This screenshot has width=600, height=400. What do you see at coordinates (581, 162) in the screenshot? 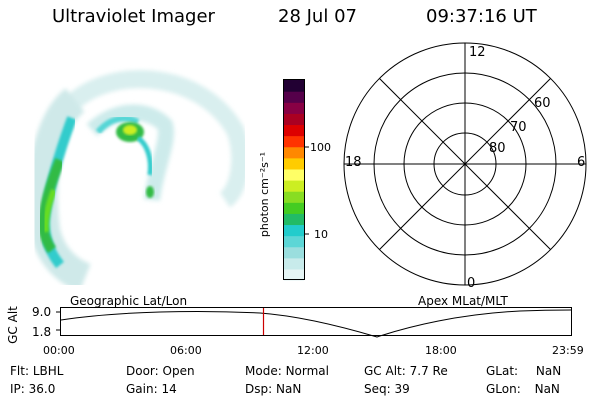
I see `polar-label-6: 6` at bounding box center [581, 162].